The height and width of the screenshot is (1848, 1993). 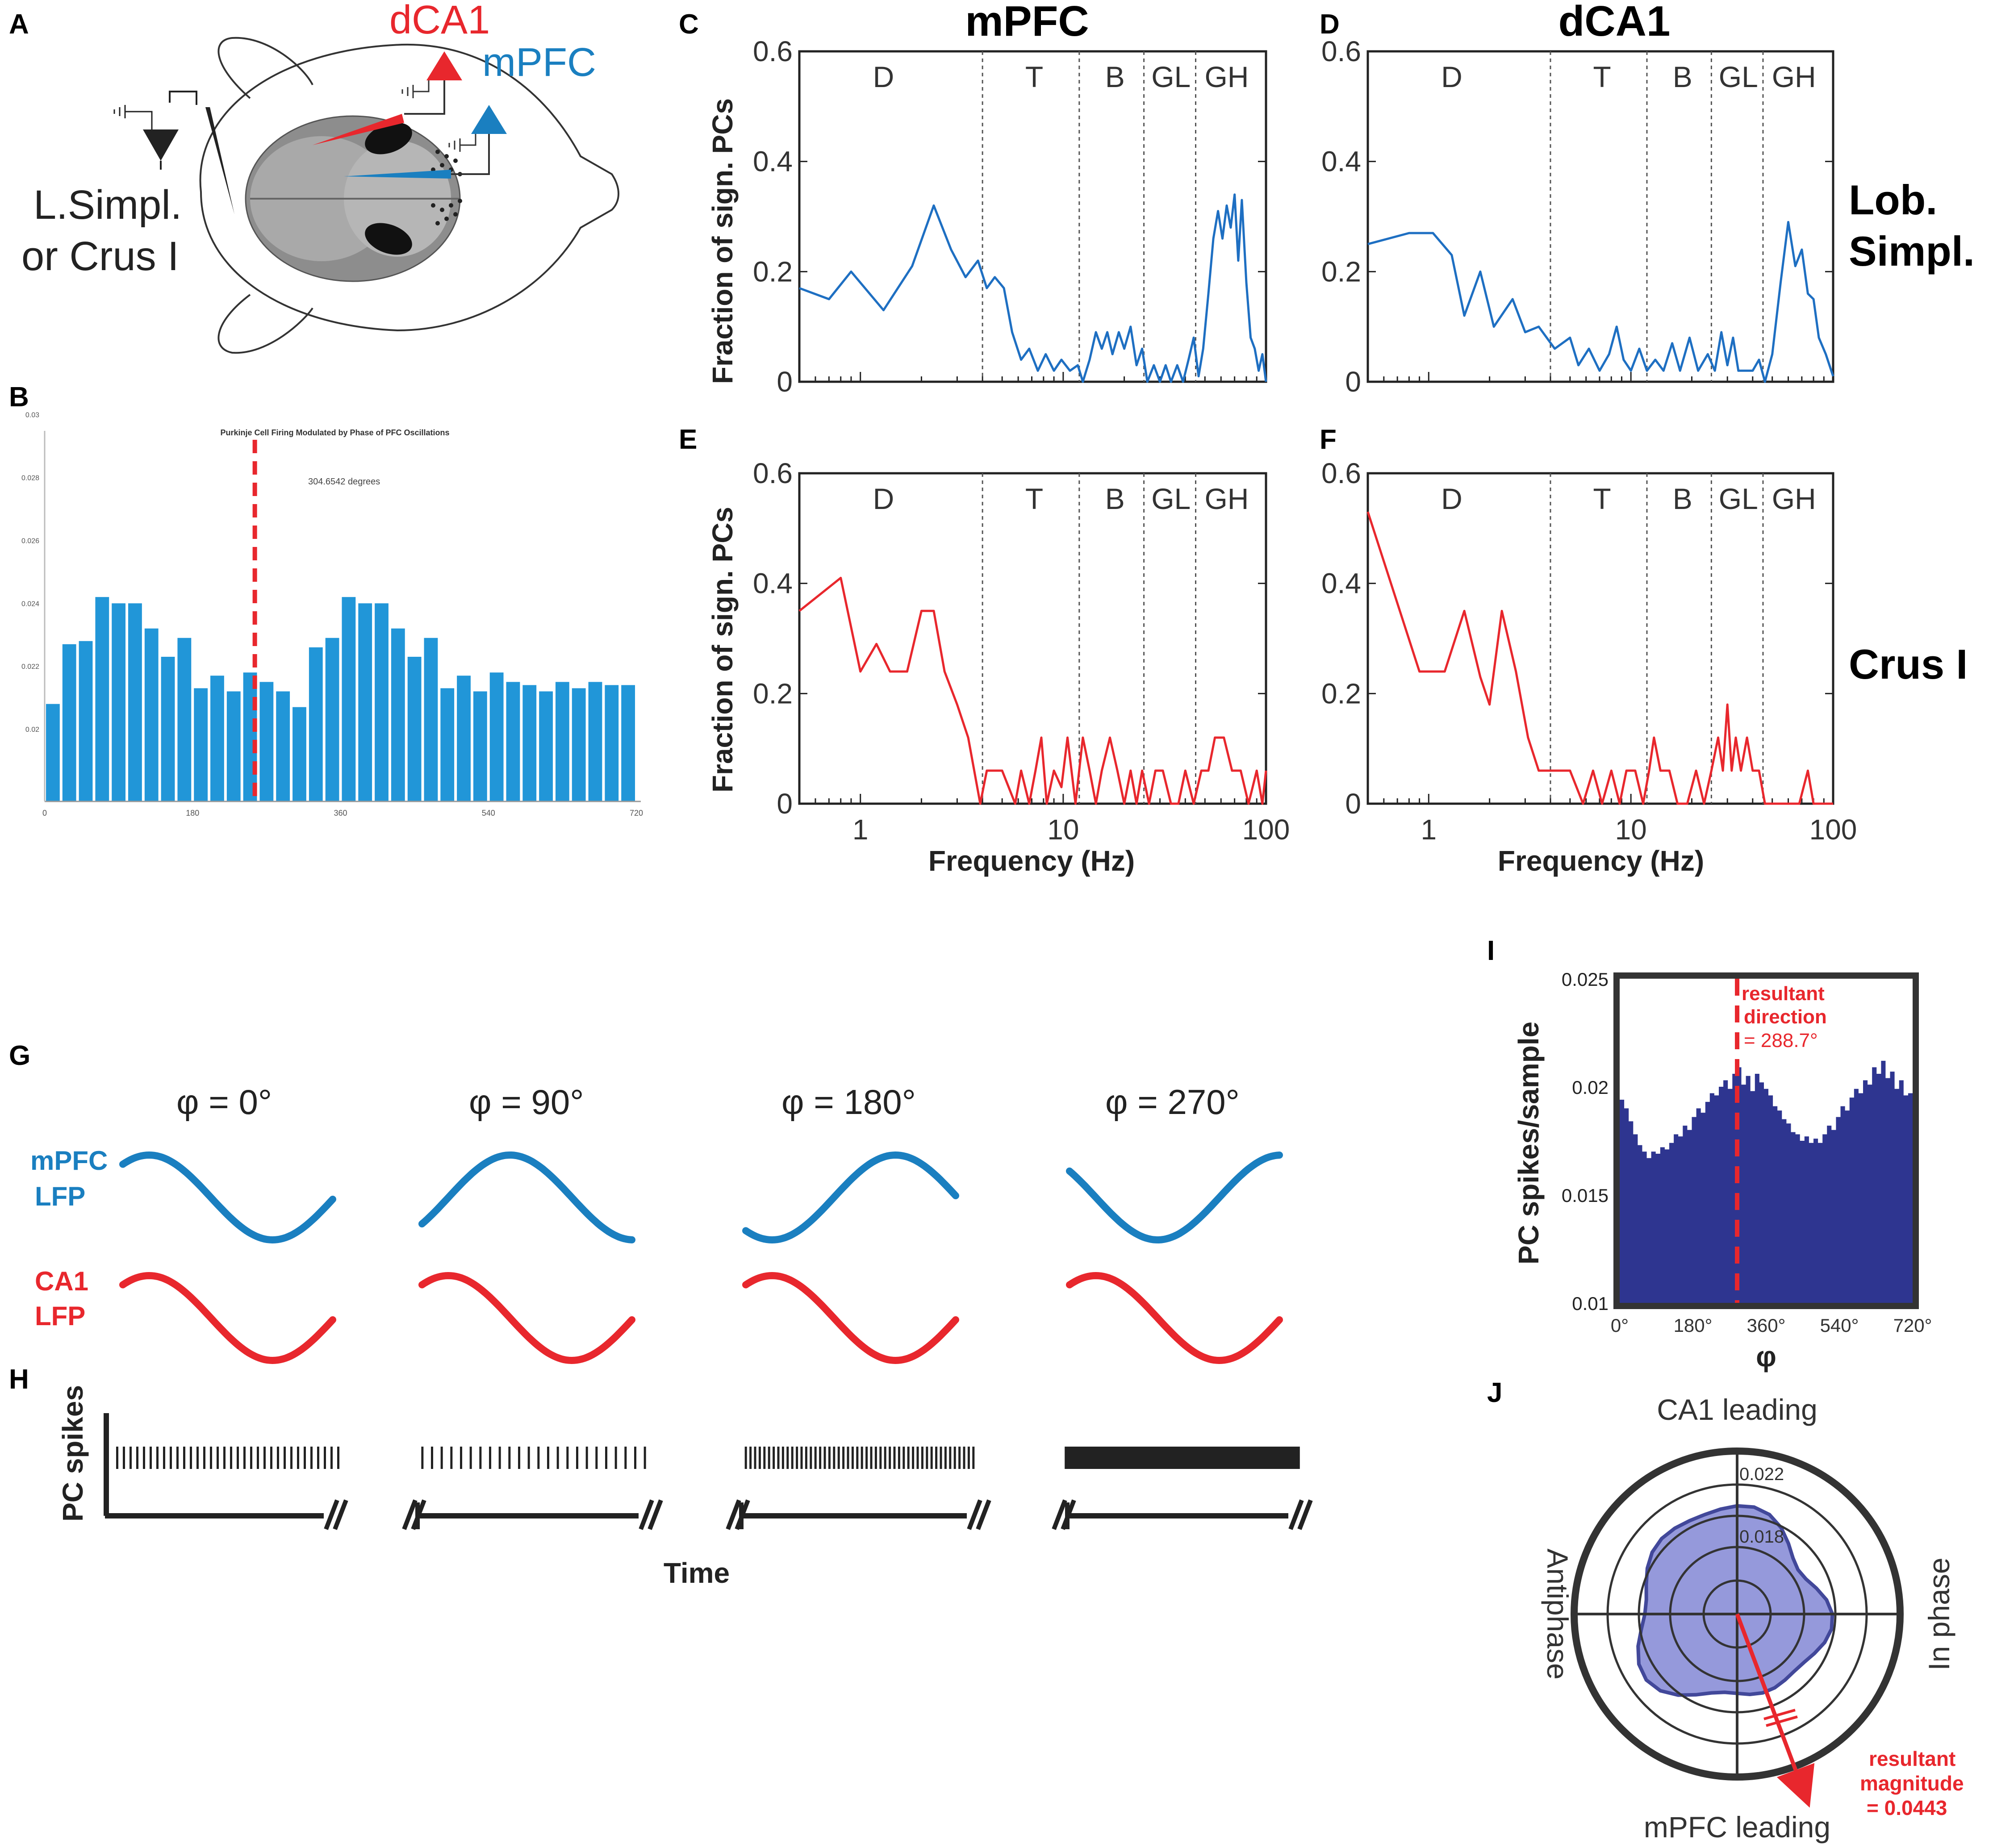 What do you see at coordinates (340, 699) in the screenshot?
I see `panel-b-bars` at bounding box center [340, 699].